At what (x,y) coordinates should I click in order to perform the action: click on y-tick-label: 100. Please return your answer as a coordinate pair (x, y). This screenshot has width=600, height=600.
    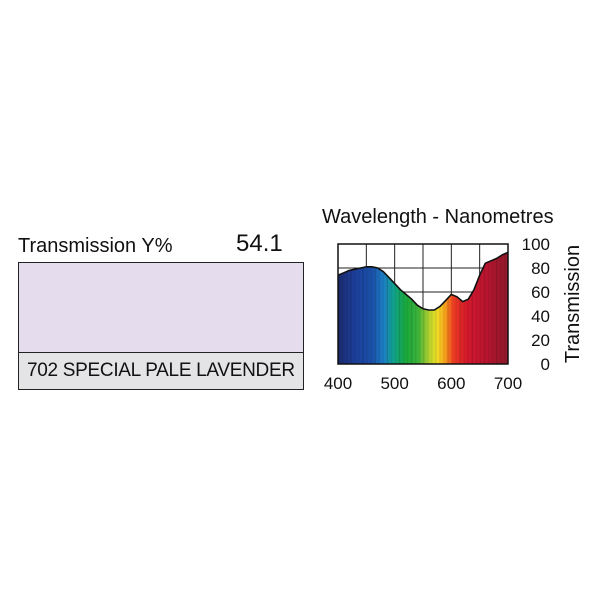
    Looking at the image, I should click on (536, 244).